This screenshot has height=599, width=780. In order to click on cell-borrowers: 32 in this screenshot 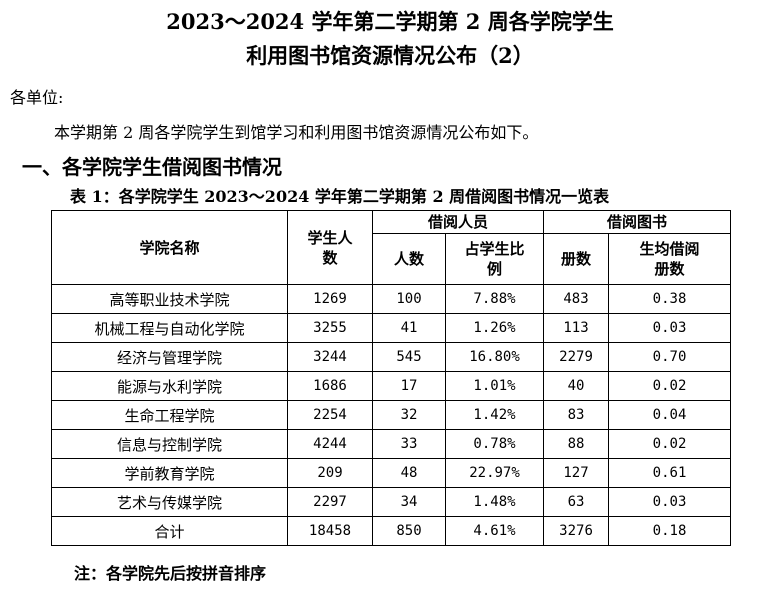, I will do `click(409, 415)`.